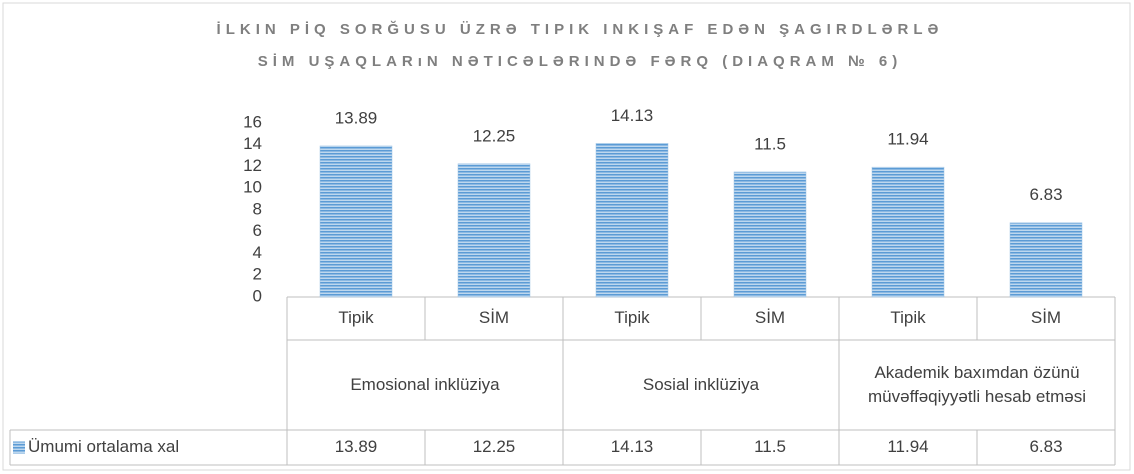  Describe the element at coordinates (907, 446) in the screenshot. I see `table-value: 11.94` at that location.